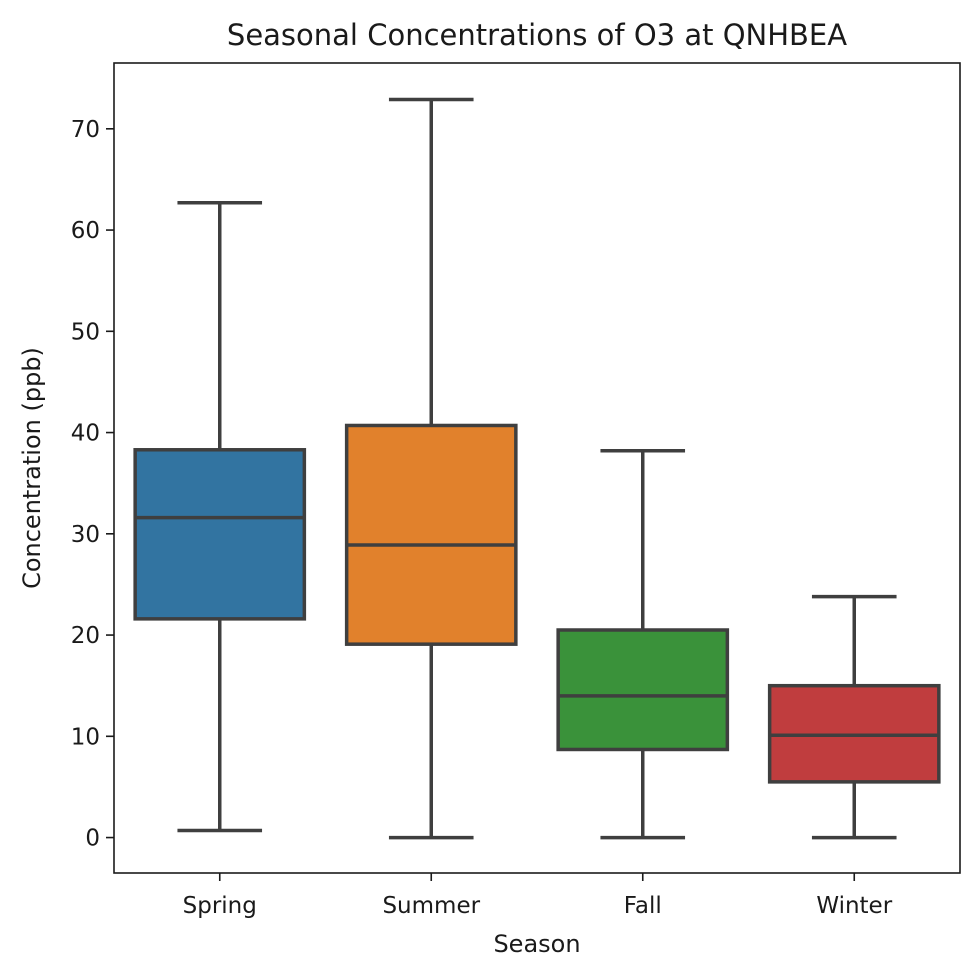  What do you see at coordinates (538, 896) in the screenshot?
I see `x-axis: Spring Summer Fall Winter` at bounding box center [538, 896].